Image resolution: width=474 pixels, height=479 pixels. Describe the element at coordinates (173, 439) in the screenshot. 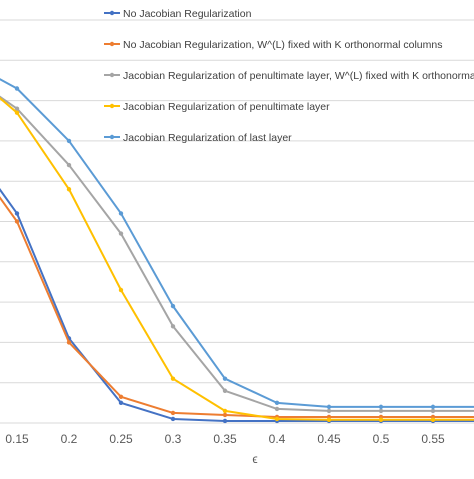

I see `x-tick-label: 0.3` at that location.